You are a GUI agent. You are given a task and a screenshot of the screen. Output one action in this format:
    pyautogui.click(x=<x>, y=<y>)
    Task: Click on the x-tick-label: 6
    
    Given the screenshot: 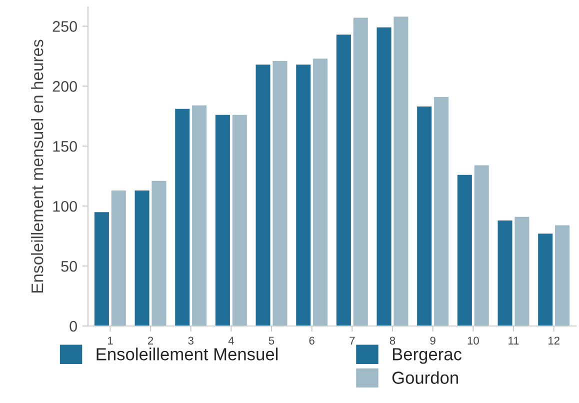 What is the action you would take?
    pyautogui.click(x=311, y=340)
    